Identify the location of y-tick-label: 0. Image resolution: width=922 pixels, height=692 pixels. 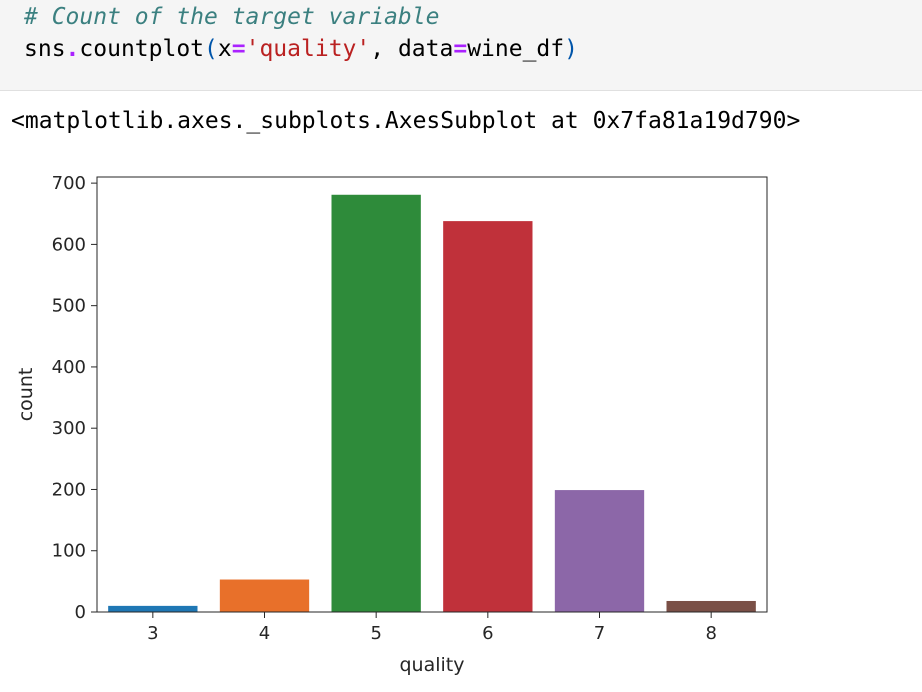
(80, 612).